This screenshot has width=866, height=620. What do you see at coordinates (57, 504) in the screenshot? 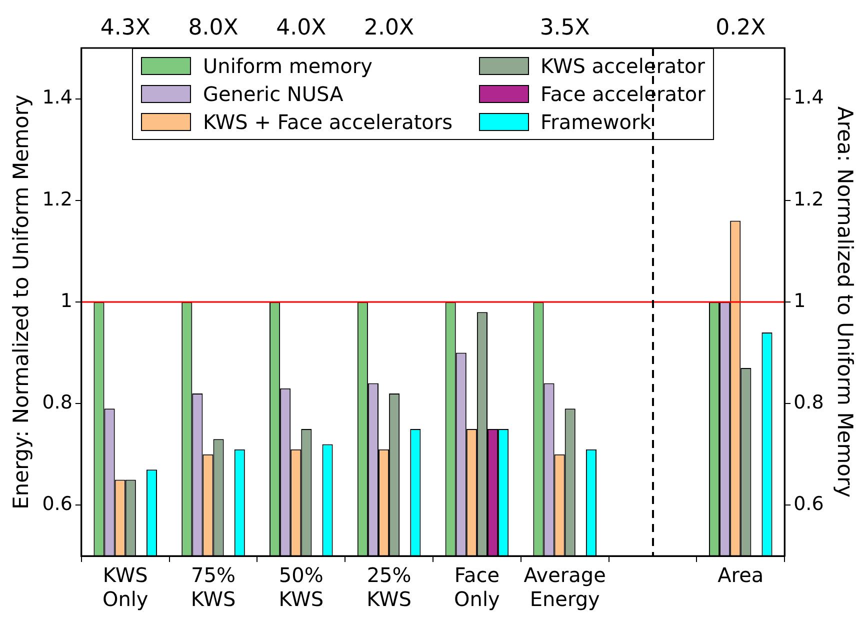
I see `y-tick-label: 0.6` at bounding box center [57, 504].